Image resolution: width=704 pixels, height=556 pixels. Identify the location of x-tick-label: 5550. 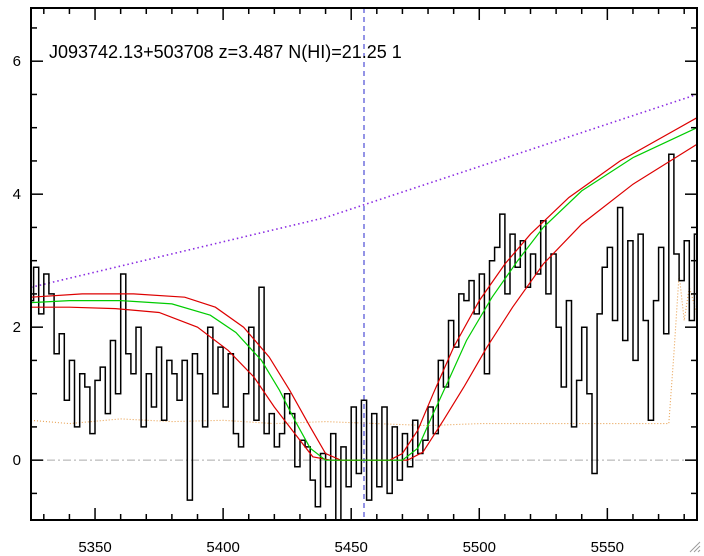
(607, 547).